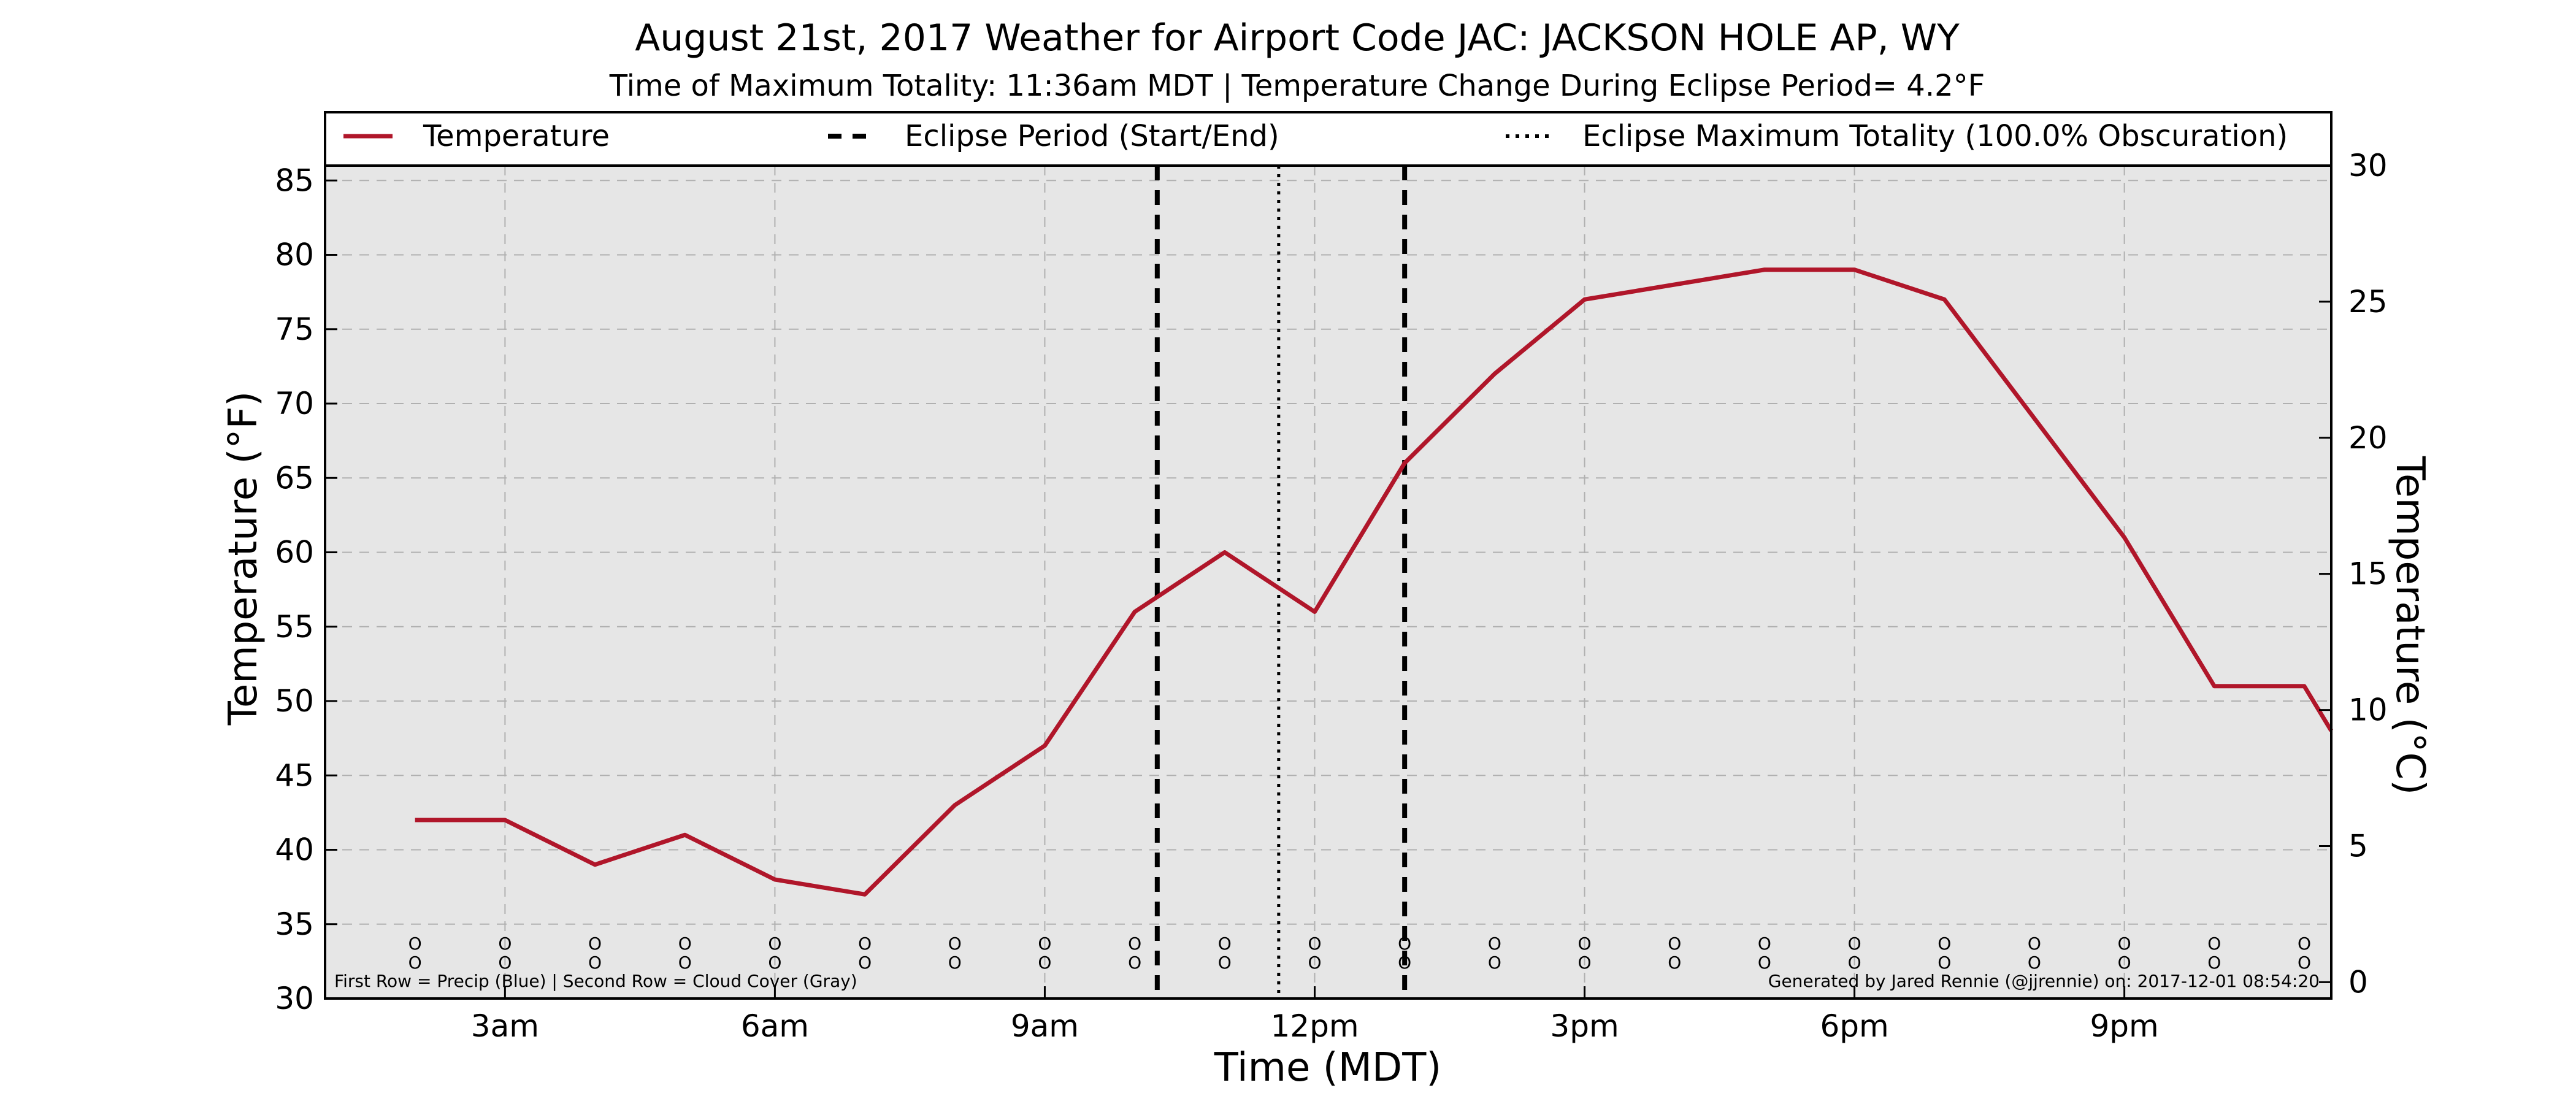 This screenshot has height=1104, width=2576. I want to click on x-tick-label: 9am, so click(1045, 1026).